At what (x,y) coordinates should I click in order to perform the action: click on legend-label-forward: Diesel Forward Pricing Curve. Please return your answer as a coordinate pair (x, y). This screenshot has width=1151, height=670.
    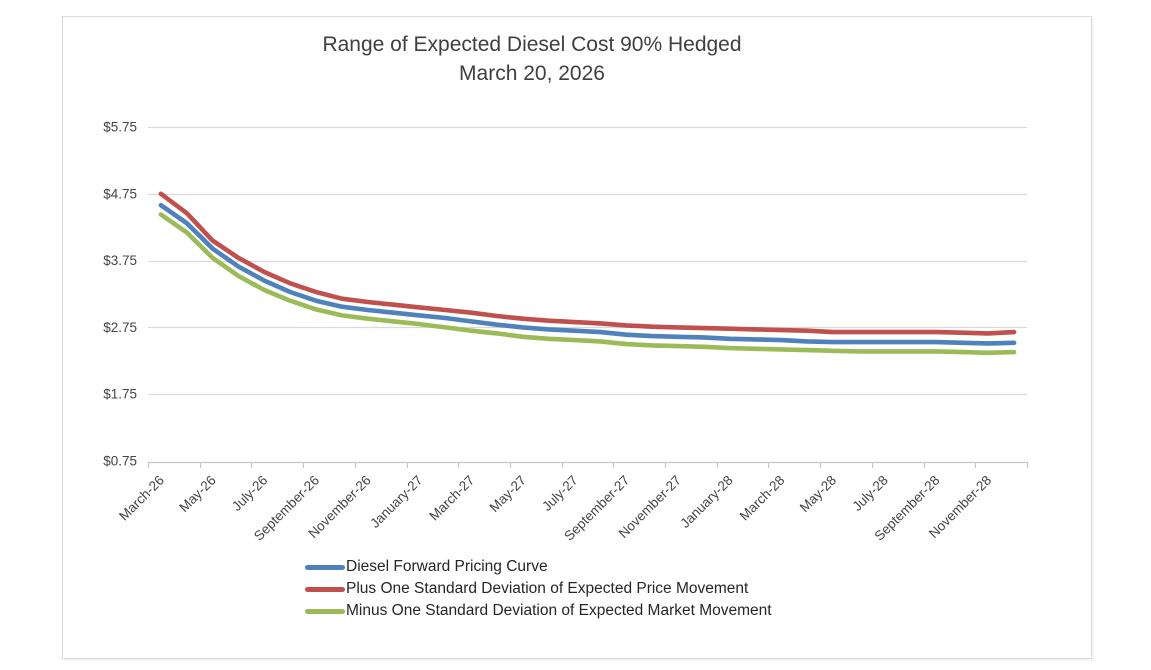
    Looking at the image, I should click on (447, 566).